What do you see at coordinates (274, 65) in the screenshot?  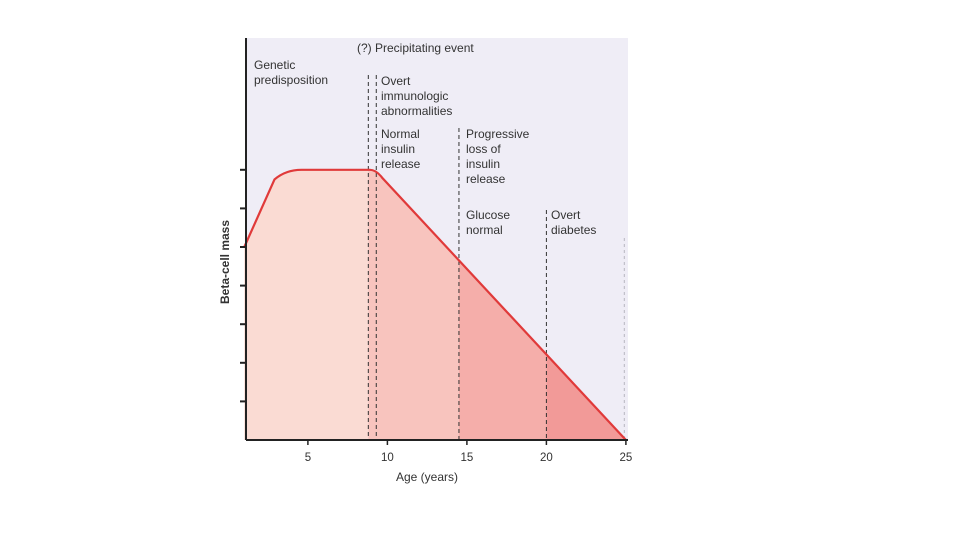 I see `annotation-line: Genetic` at bounding box center [274, 65].